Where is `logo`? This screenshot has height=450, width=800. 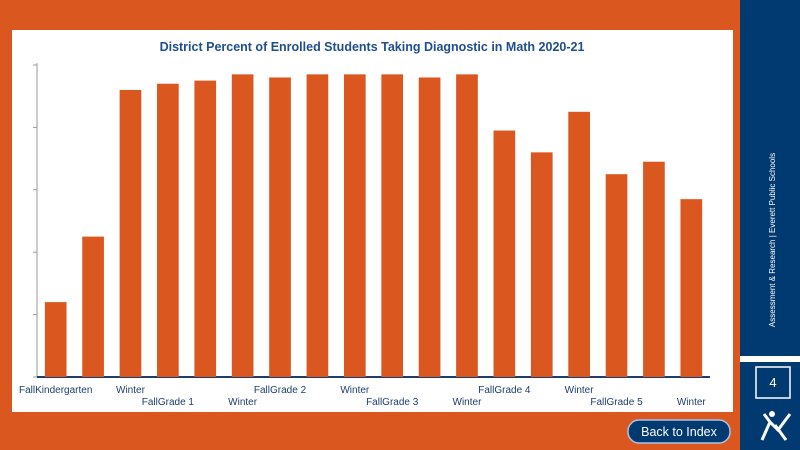 logo is located at coordinates (776, 427).